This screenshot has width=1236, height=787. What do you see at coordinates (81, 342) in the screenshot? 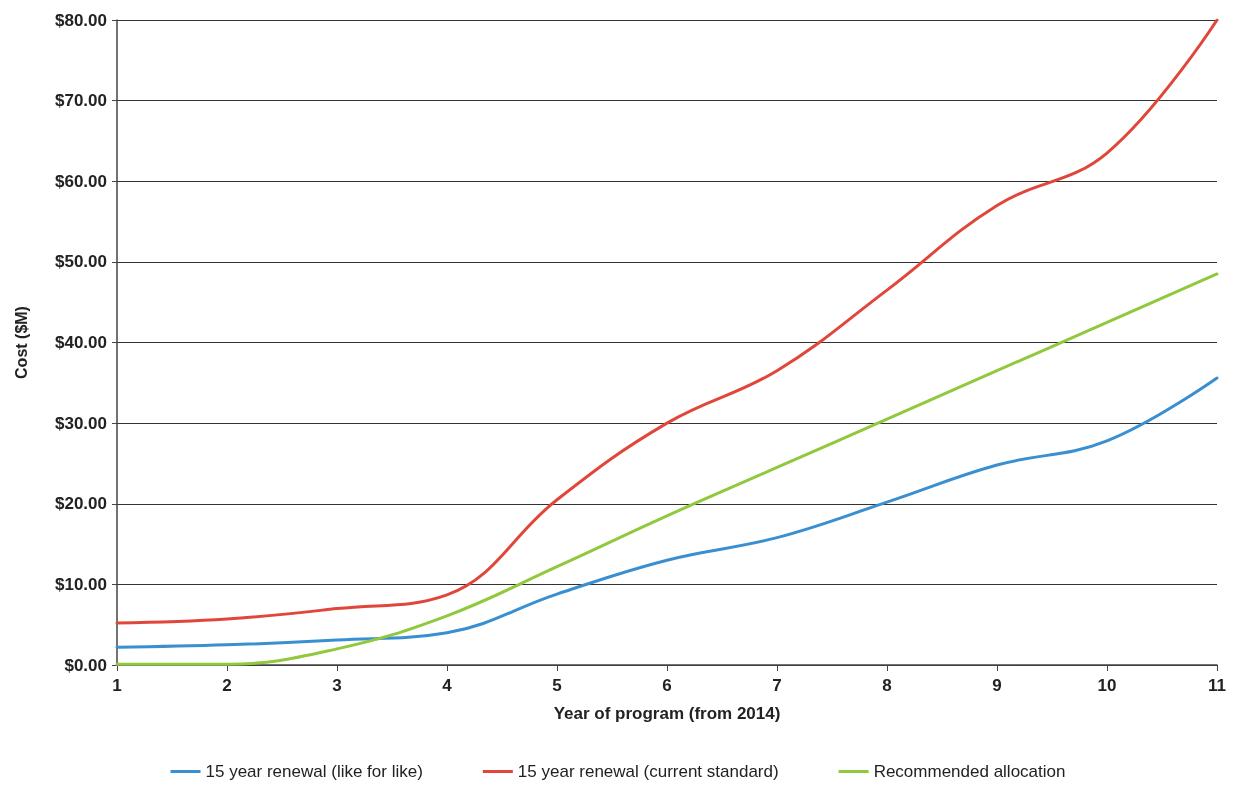
I see `y-tick-label: $40.00` at bounding box center [81, 342].